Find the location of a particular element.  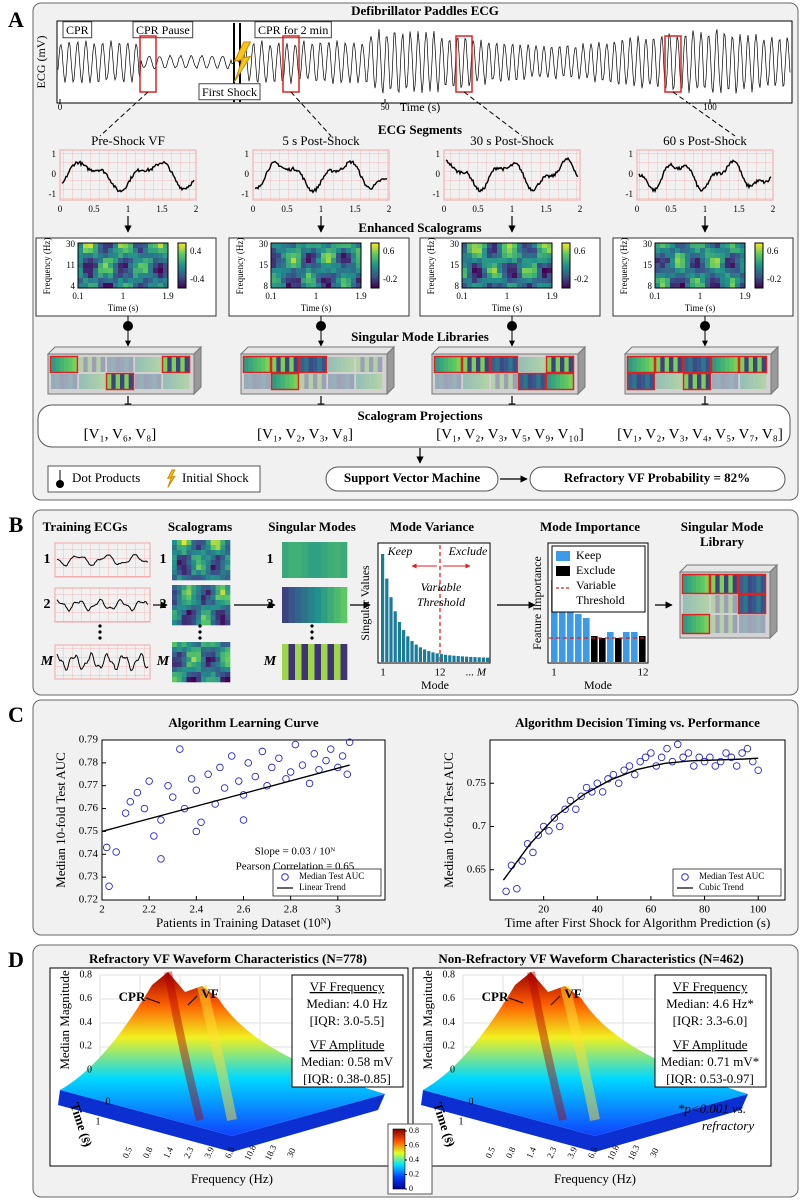

segment-title: 30 s Post-Shock is located at coordinates (512, 140).